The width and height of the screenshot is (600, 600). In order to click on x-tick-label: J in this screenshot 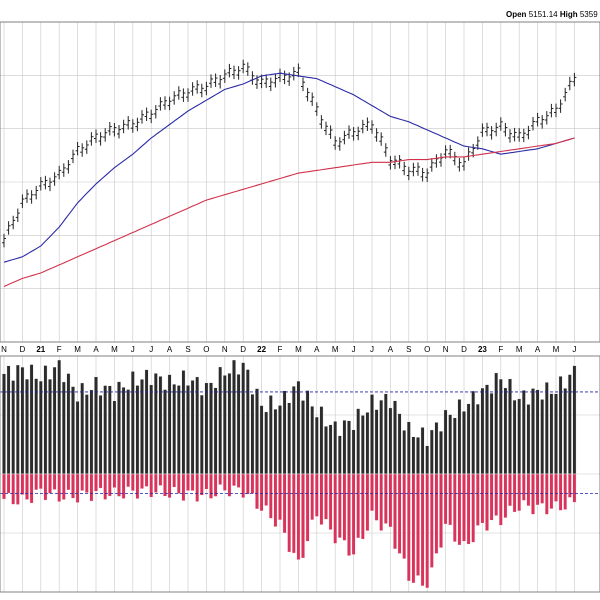, I will do `click(354, 349)`.